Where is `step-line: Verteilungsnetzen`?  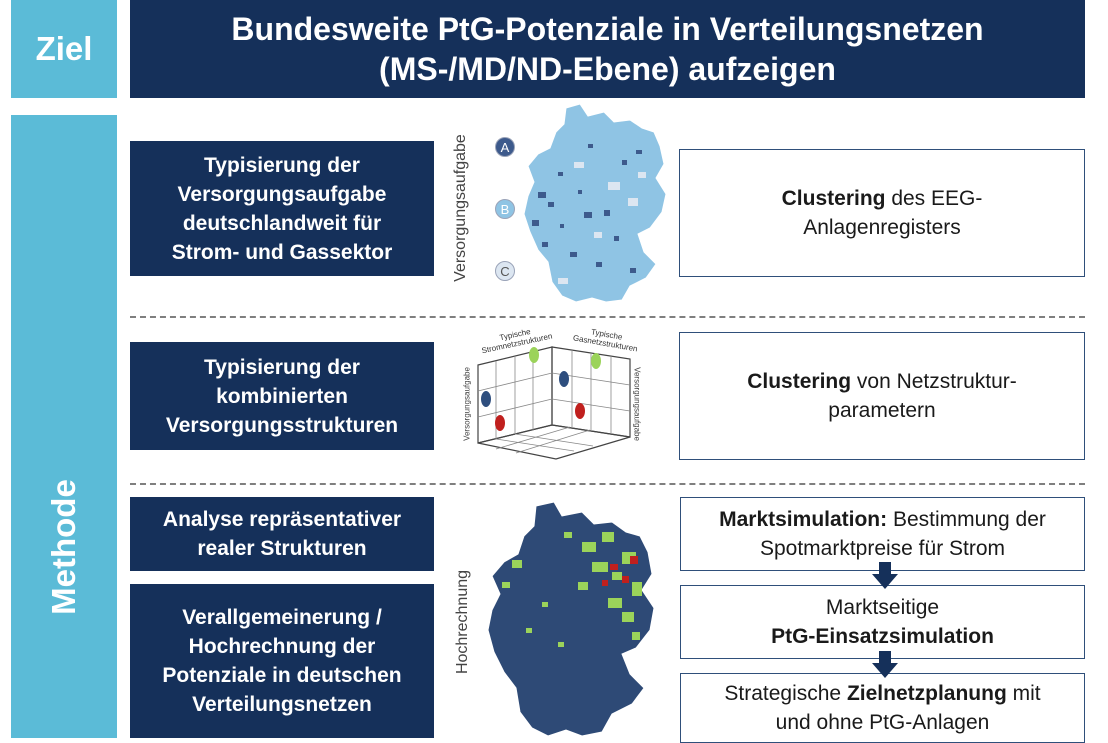
step-line: Verteilungsnetzen is located at coordinates (282, 704).